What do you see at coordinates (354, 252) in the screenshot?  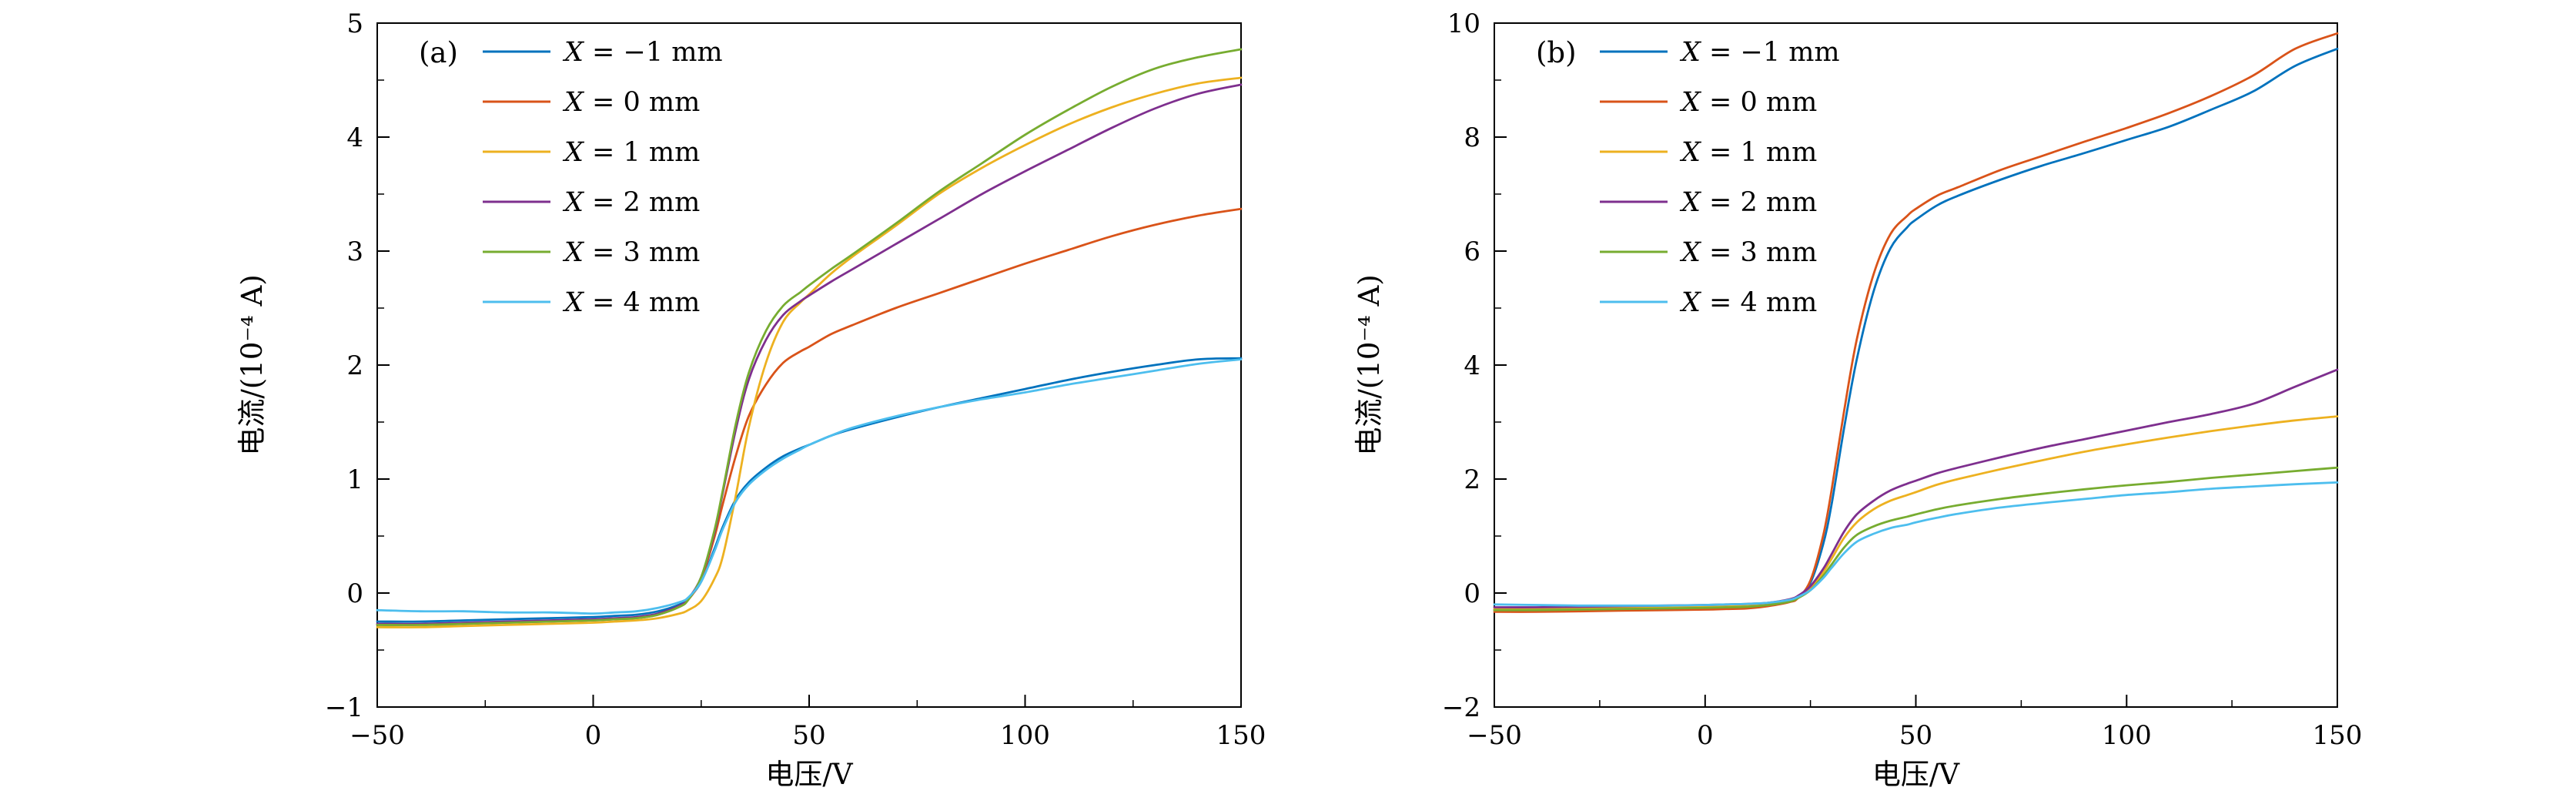 I see `y-tick-label: 3` at bounding box center [354, 252].